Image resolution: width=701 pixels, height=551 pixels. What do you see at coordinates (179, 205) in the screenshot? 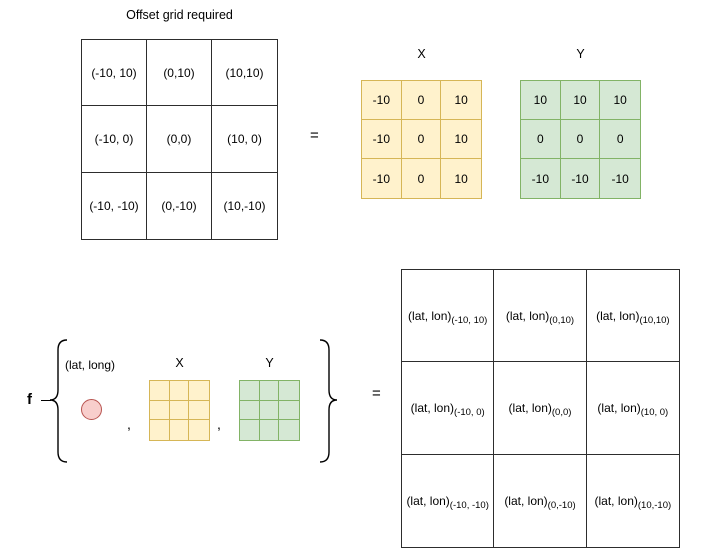
I see `offset-cell: (0,-10)` at bounding box center [179, 205].